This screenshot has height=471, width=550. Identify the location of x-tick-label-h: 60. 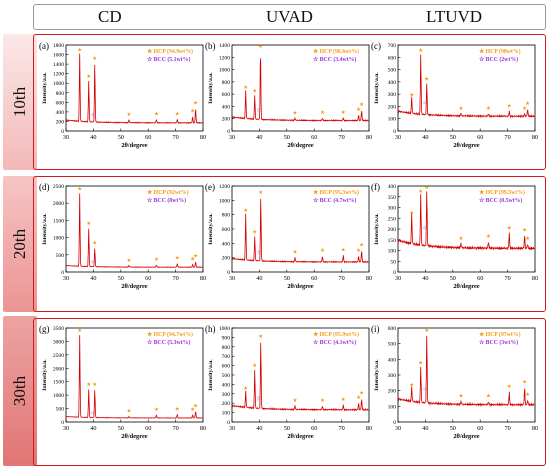
(314, 428).